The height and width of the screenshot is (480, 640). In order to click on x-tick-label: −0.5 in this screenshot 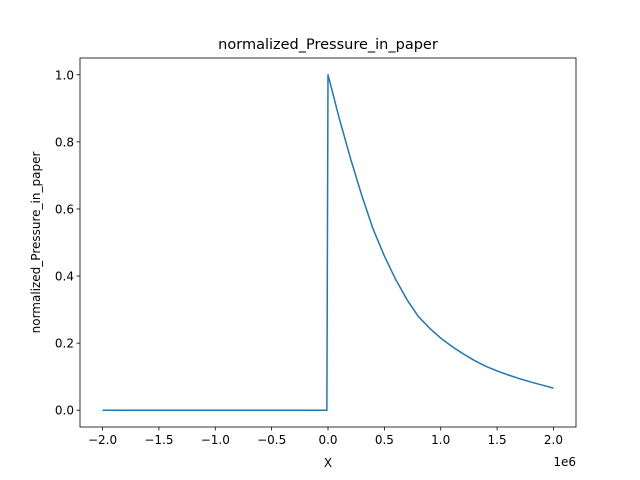, I will do `click(271, 440)`.